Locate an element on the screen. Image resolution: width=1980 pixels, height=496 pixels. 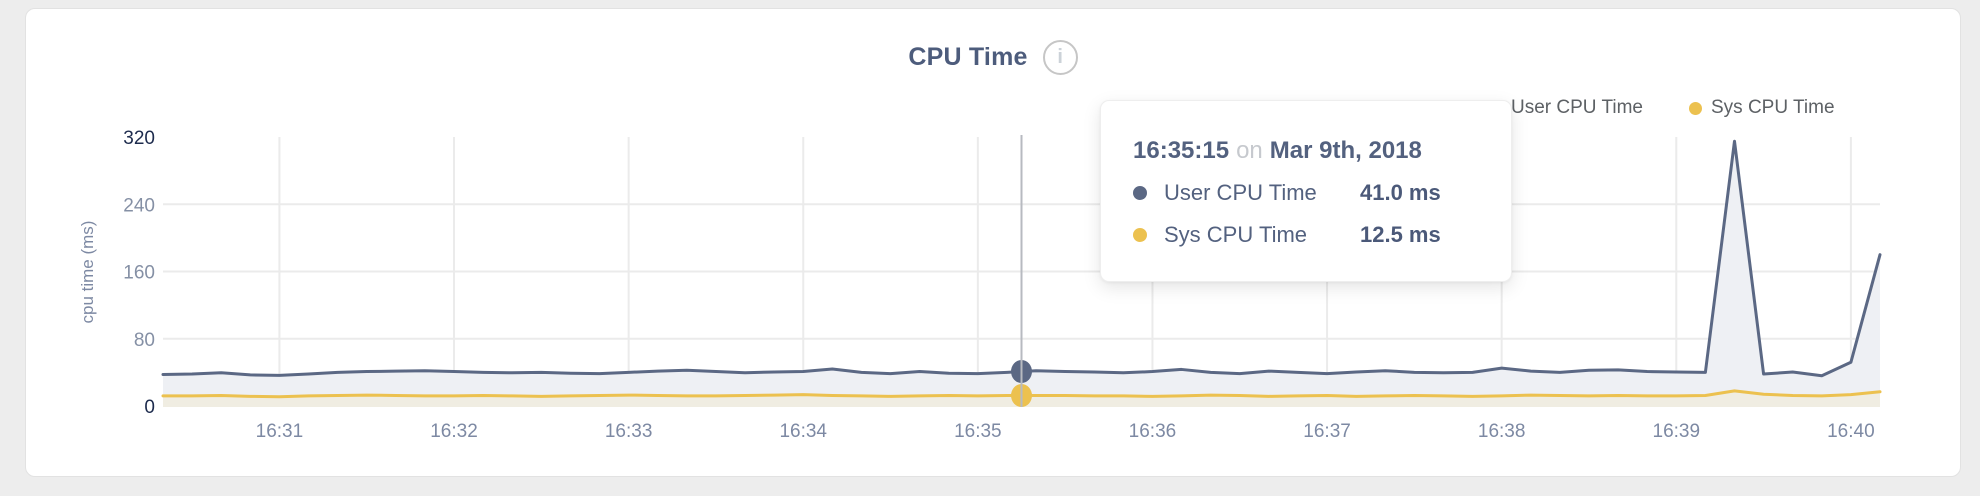
tooltip-date: Mar 9th, 2018 is located at coordinates (1345, 150).